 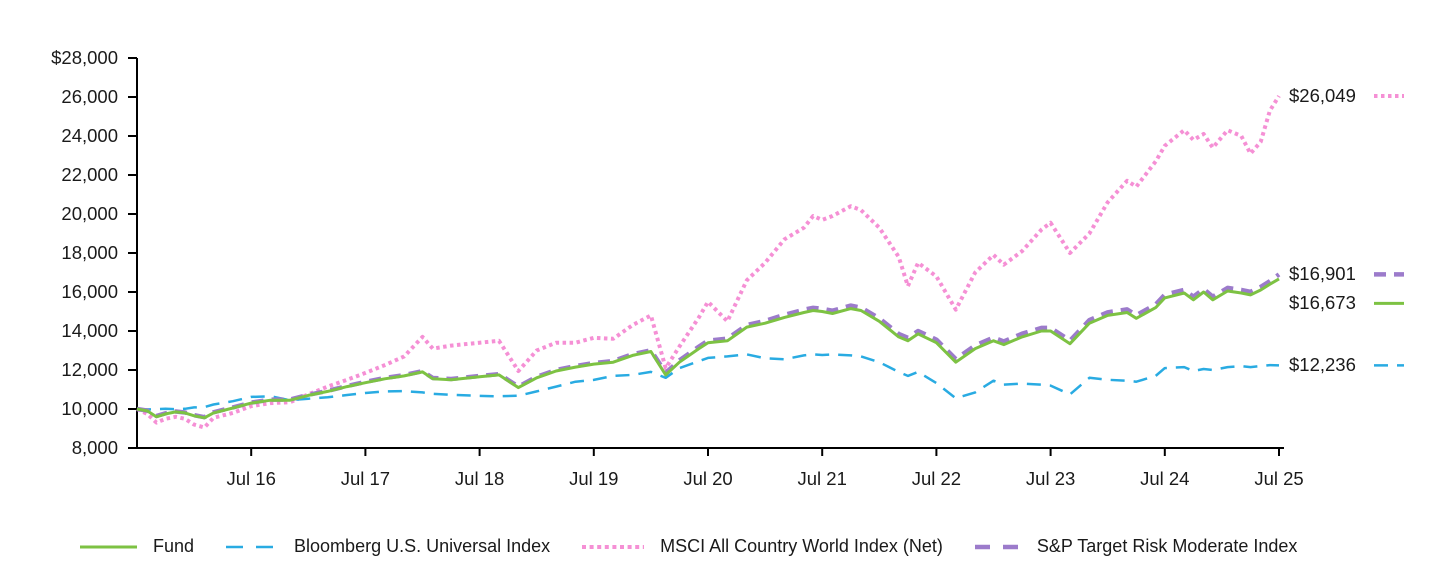 What do you see at coordinates (1050, 478) in the screenshot?
I see `x-axis-tick-label: Jul 23` at bounding box center [1050, 478].